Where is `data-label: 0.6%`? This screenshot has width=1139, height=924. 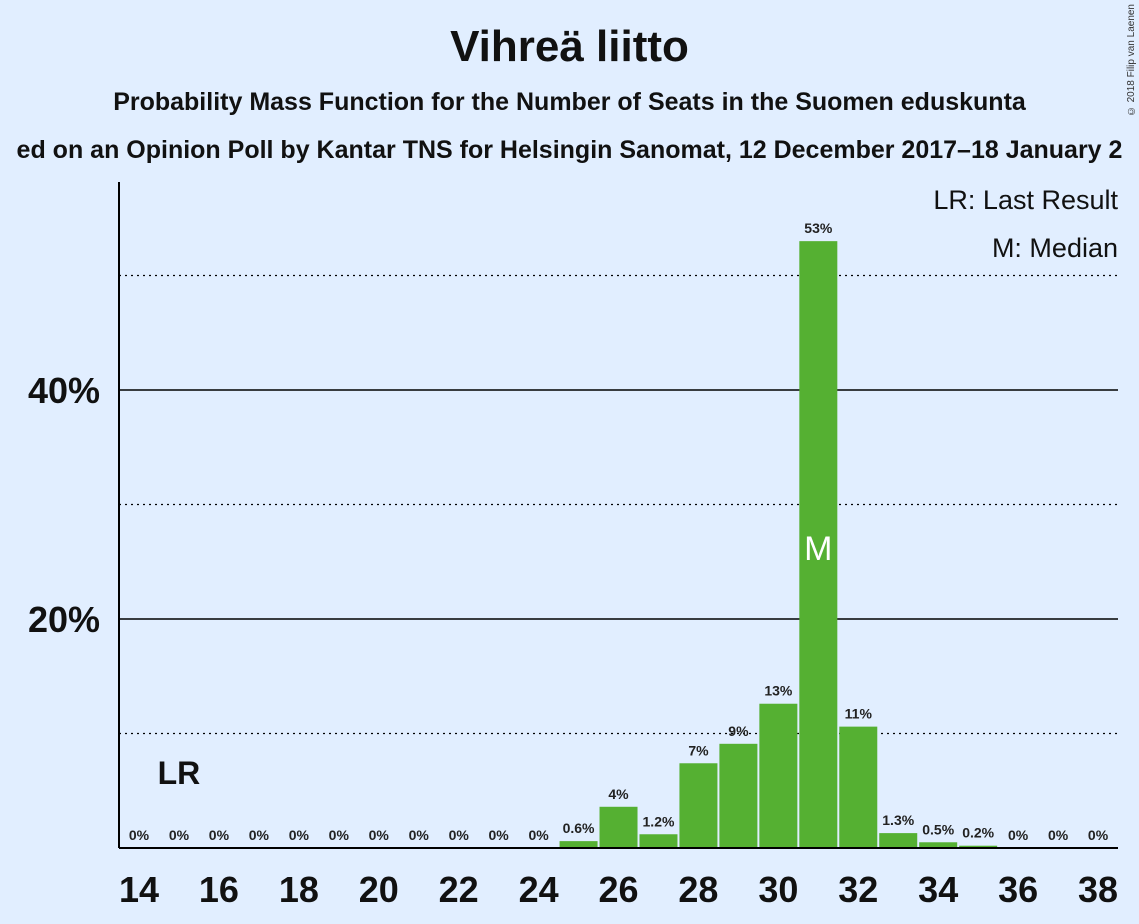 data-label: 0.6% is located at coordinates (579, 828).